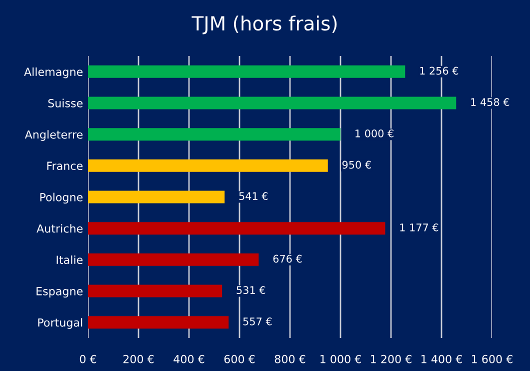  Describe the element at coordinates (253, 196) in the screenshot. I see `data-label: 541 €` at that location.